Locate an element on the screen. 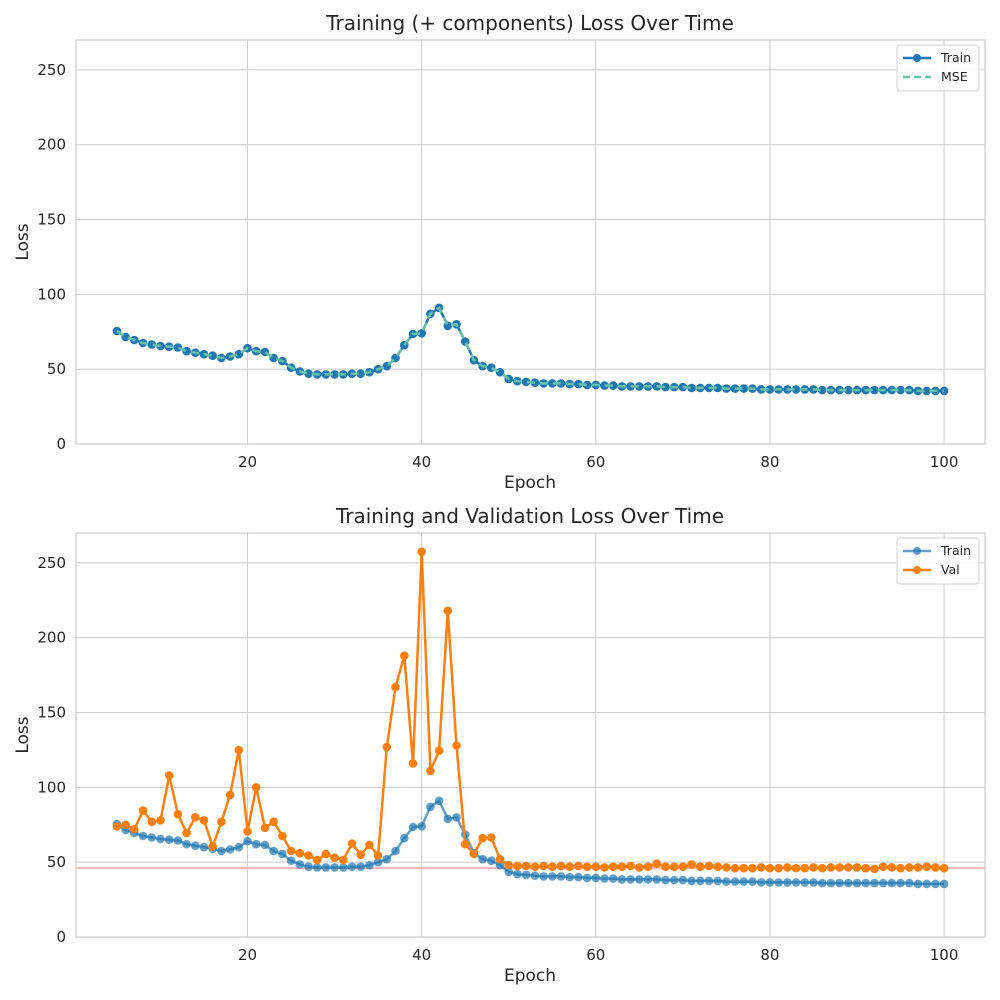  top-series-mse-overlay is located at coordinates (530, 349).